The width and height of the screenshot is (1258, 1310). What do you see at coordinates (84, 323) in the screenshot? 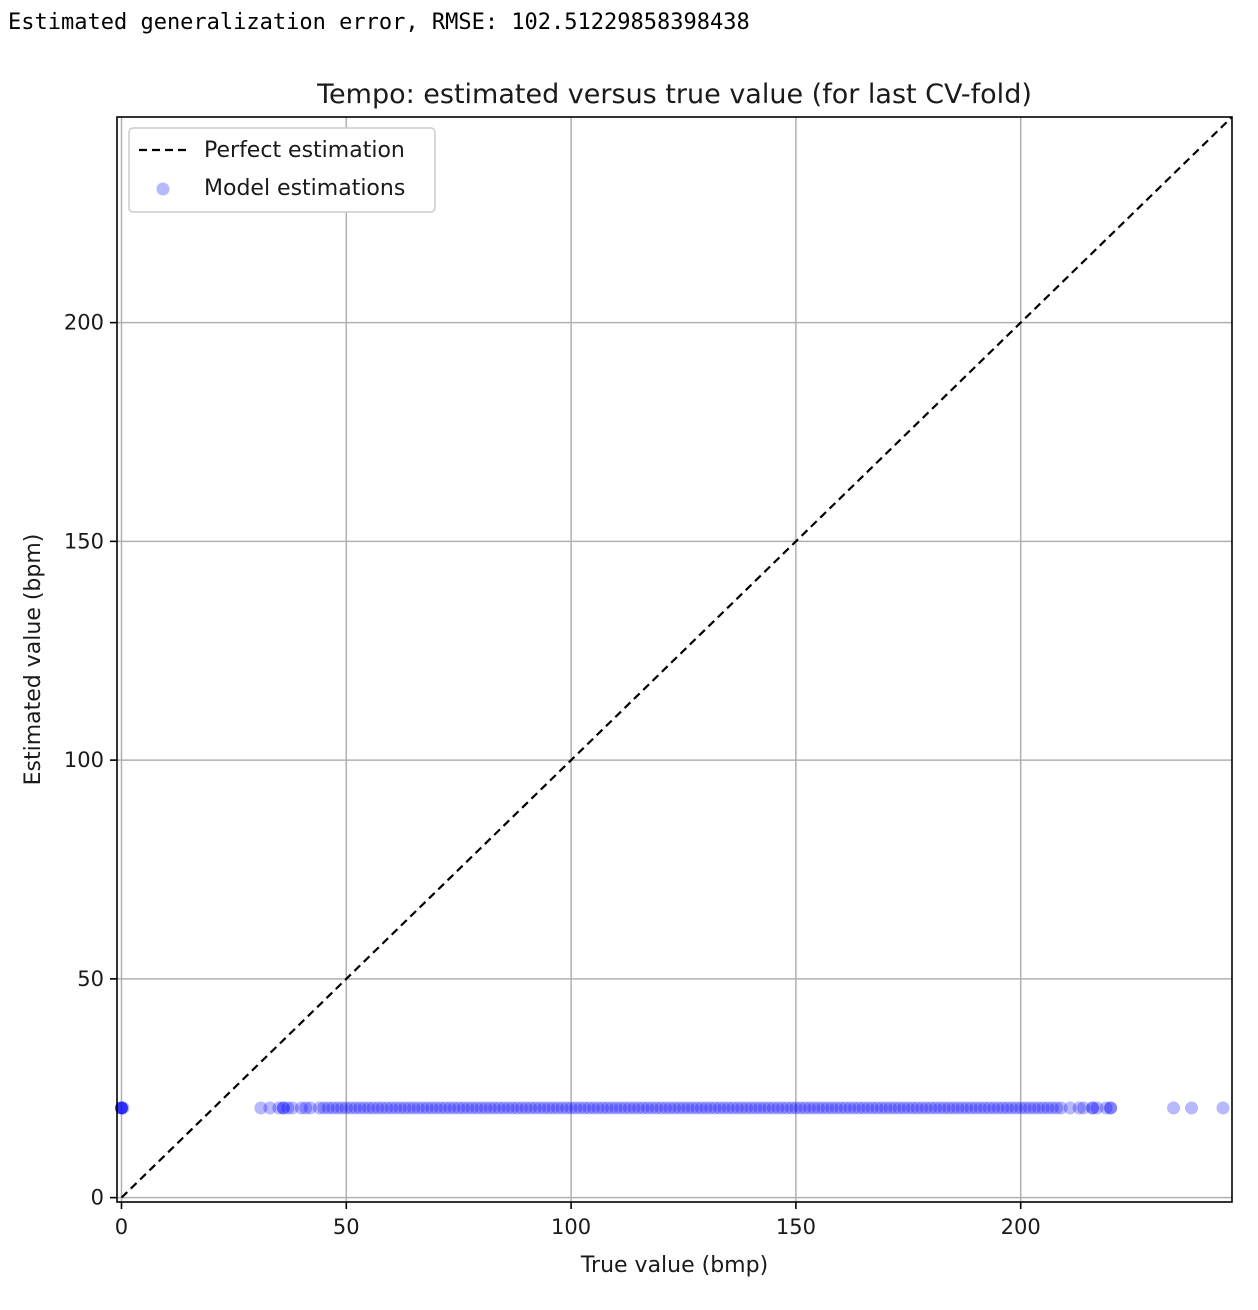
I see `y-tick-label: 200` at bounding box center [84, 323].